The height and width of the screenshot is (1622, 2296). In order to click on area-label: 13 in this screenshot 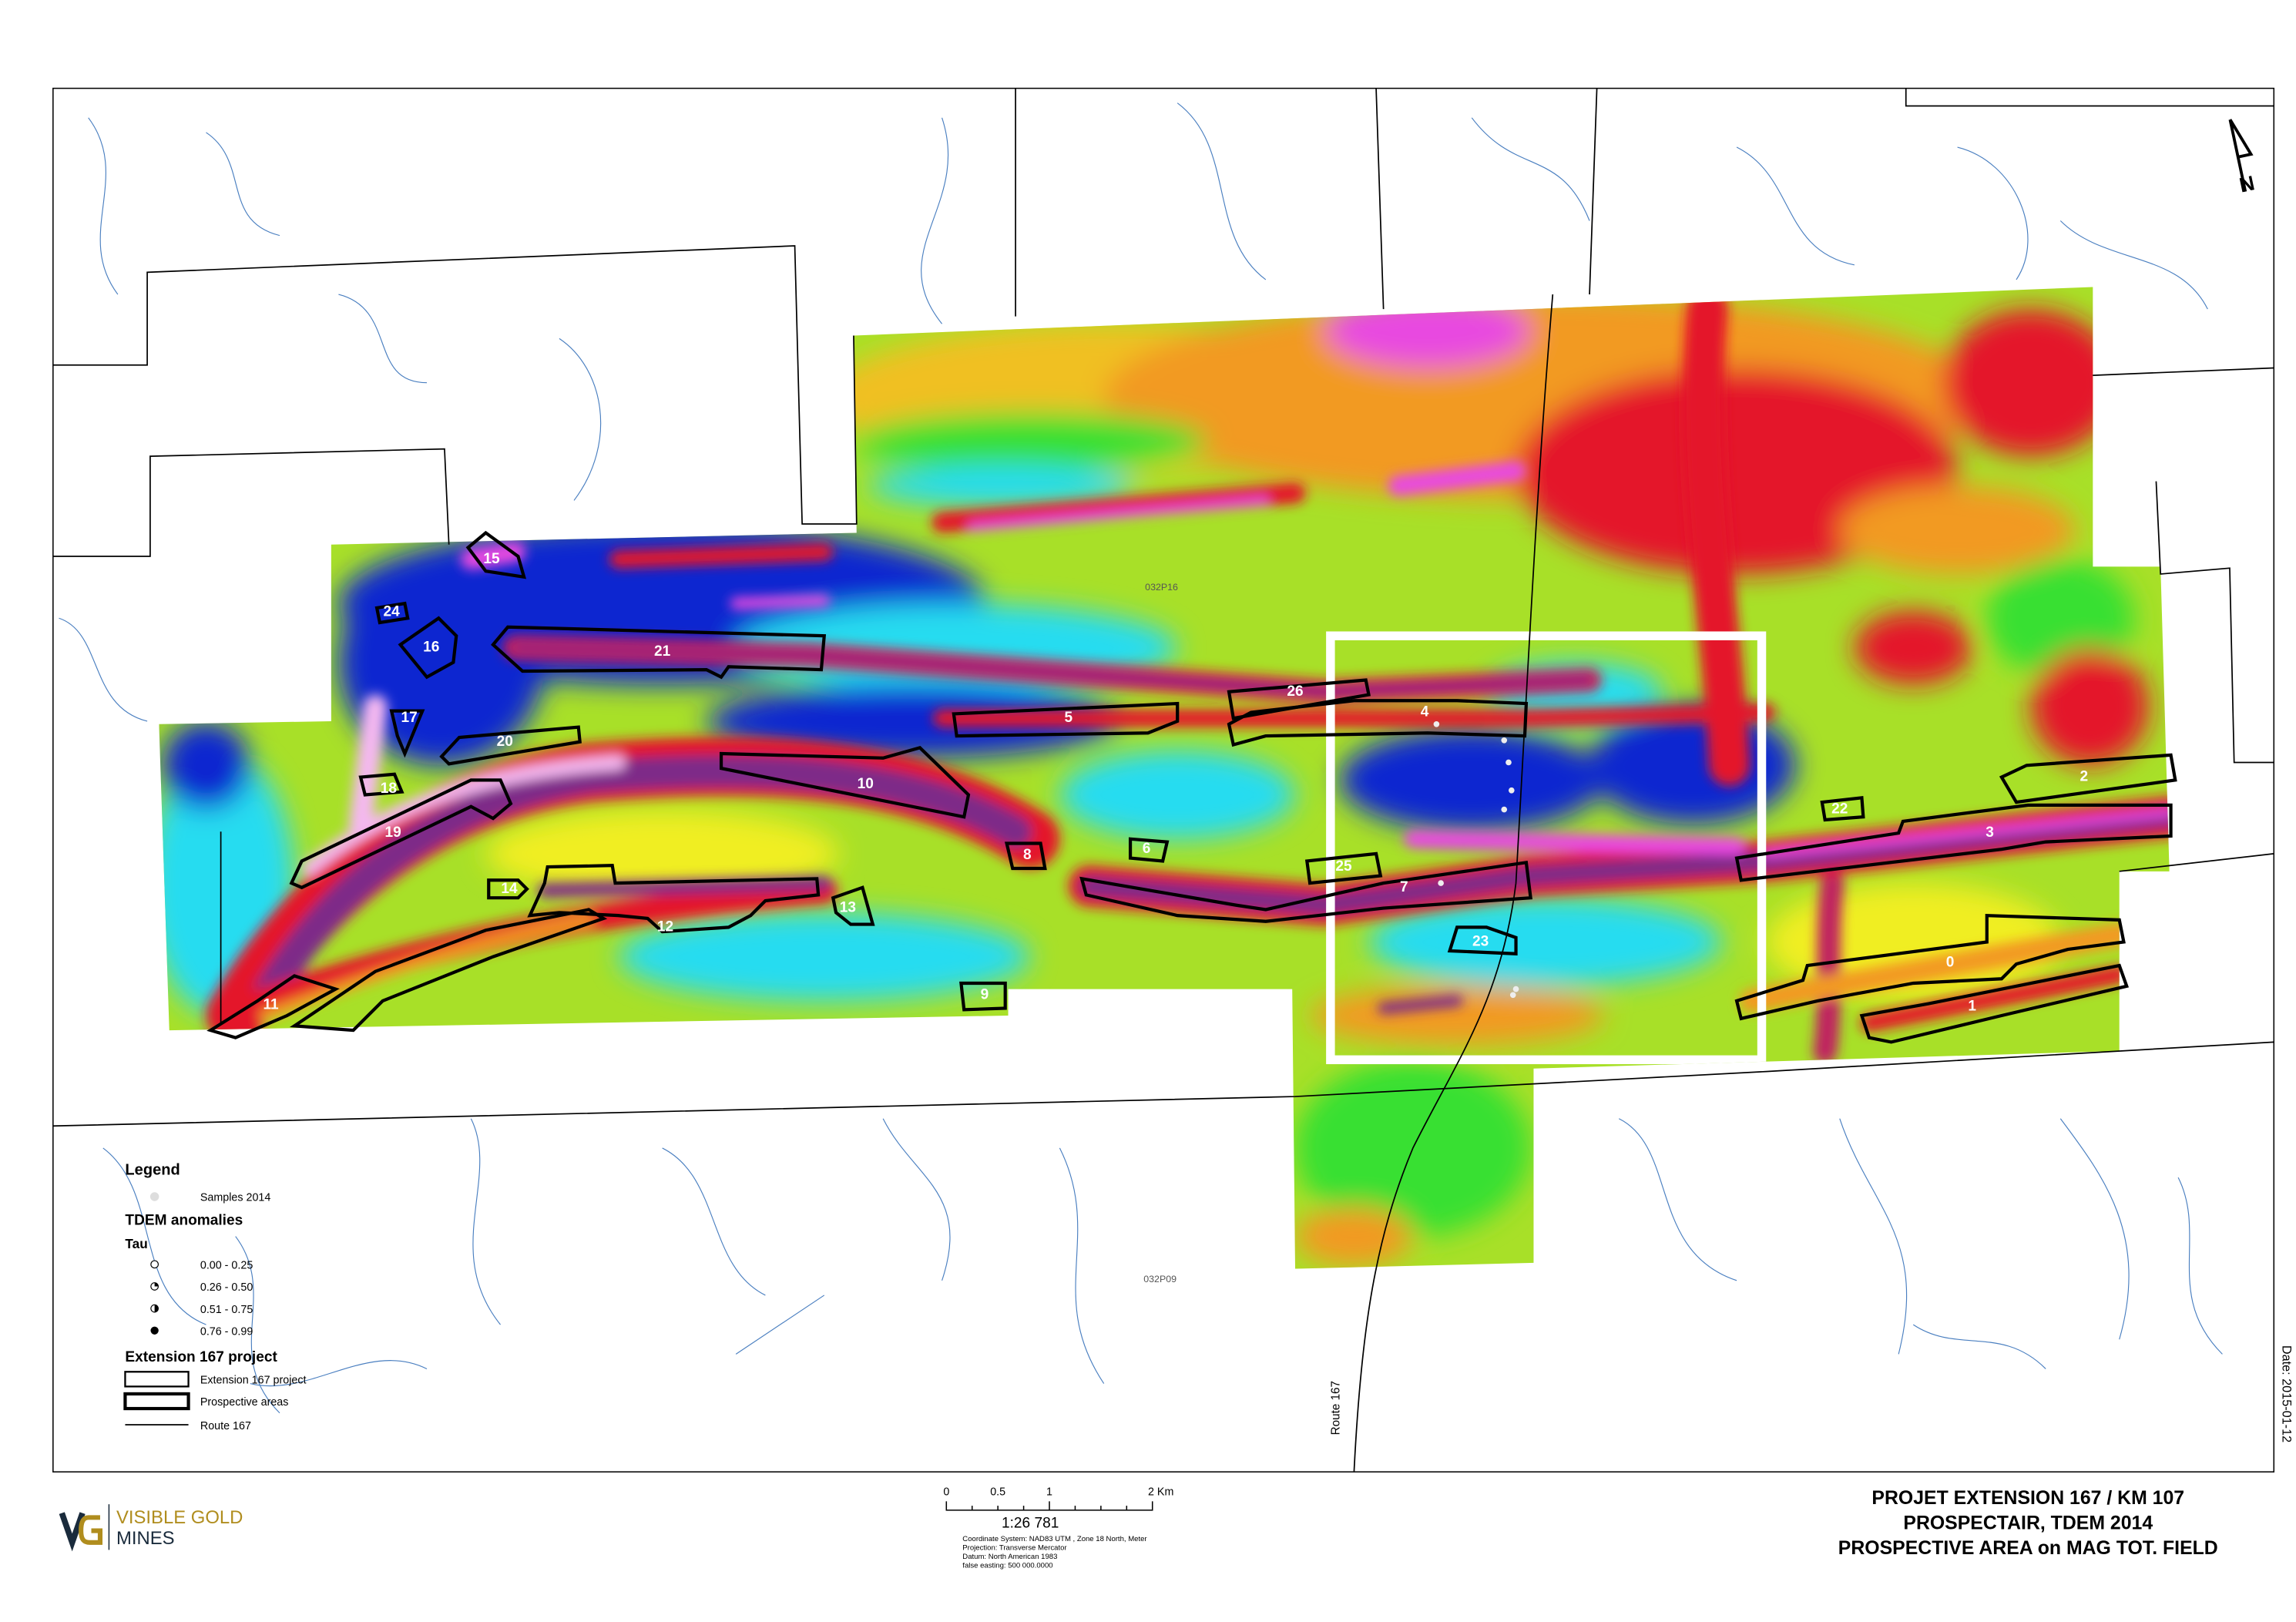, I will do `click(848, 908)`.